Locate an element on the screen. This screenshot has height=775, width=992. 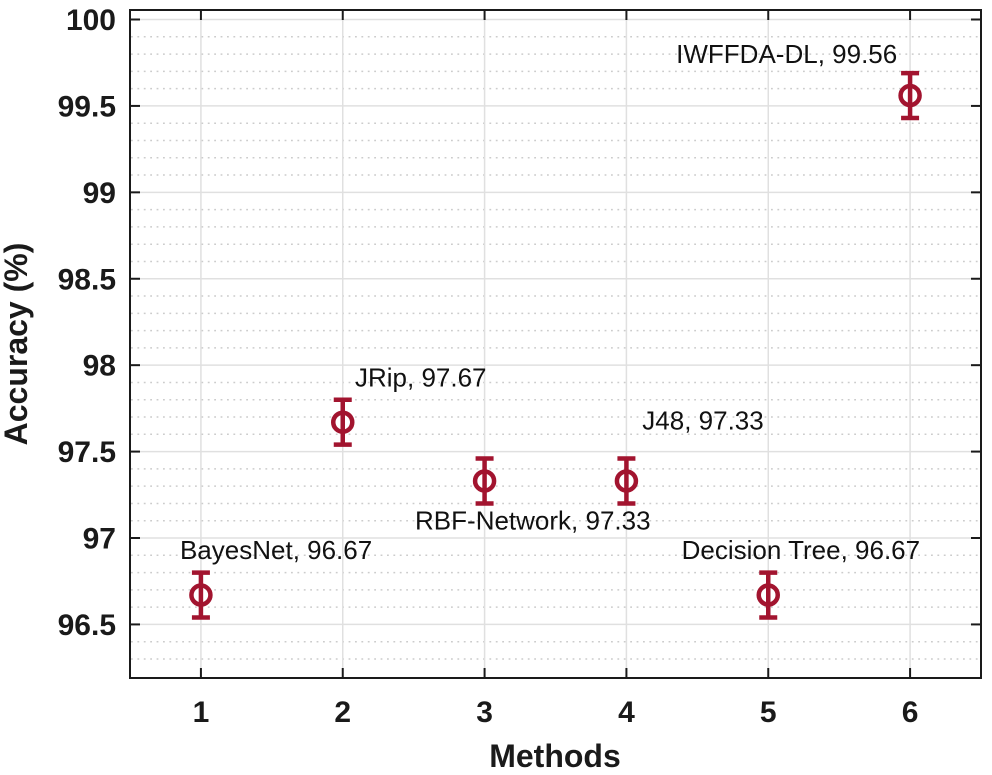
point-annotation: BayesNet, 96.67 is located at coordinates (276, 550).